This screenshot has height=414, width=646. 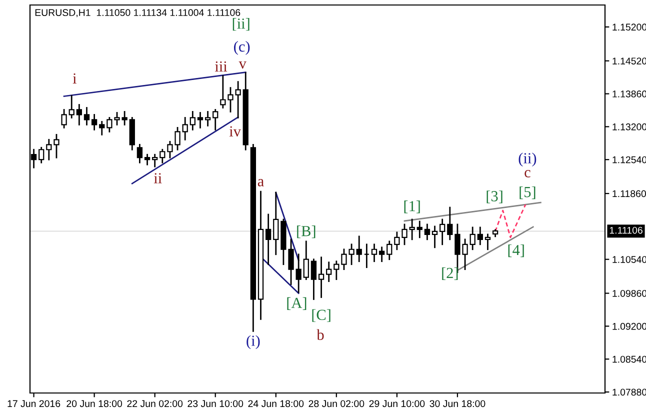 What do you see at coordinates (155, 404) in the screenshot?
I see `x-tick-label: 22 Jun 02:00` at bounding box center [155, 404].